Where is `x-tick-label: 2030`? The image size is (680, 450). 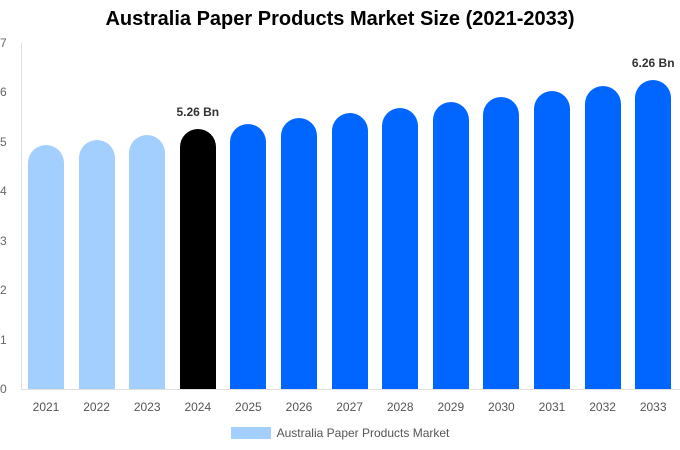 x-tick-label: 2030 is located at coordinates (501, 407).